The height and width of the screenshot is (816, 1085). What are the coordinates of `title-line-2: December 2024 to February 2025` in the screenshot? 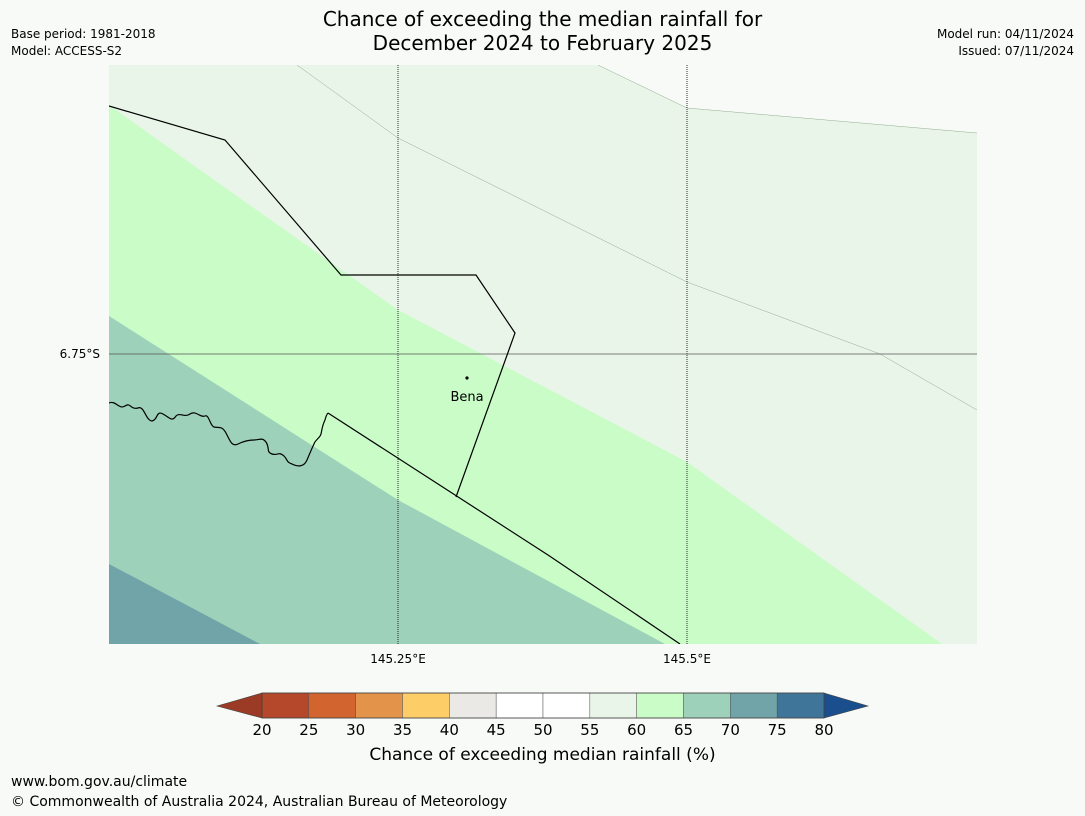 It's located at (542, 43).